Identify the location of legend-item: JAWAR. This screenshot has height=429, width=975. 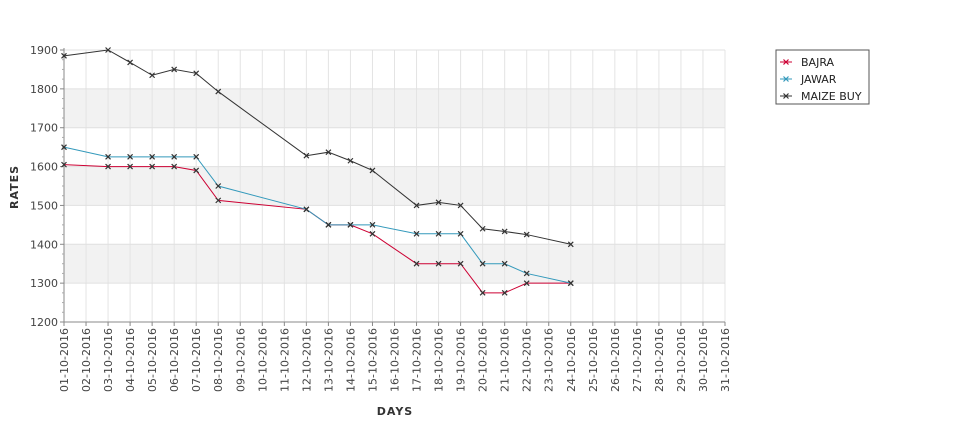
(808, 79).